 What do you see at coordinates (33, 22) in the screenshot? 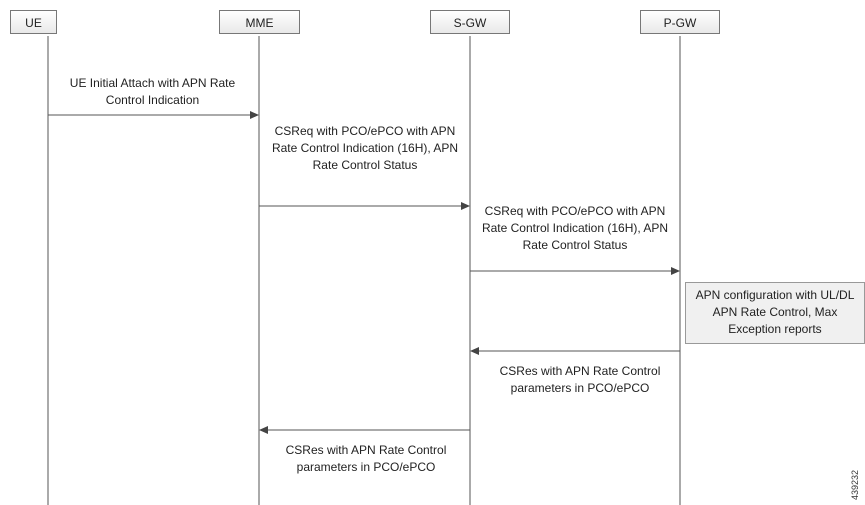
I see `entity-ue: UE` at bounding box center [33, 22].